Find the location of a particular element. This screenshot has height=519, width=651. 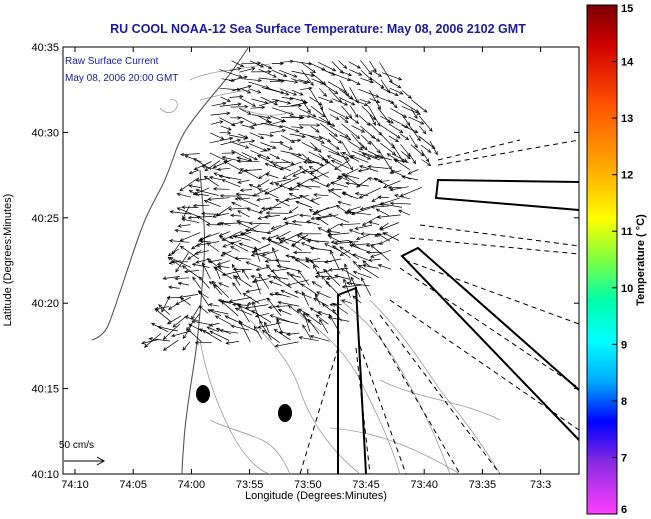

x-tick-label: 73:40 is located at coordinates (424, 485).